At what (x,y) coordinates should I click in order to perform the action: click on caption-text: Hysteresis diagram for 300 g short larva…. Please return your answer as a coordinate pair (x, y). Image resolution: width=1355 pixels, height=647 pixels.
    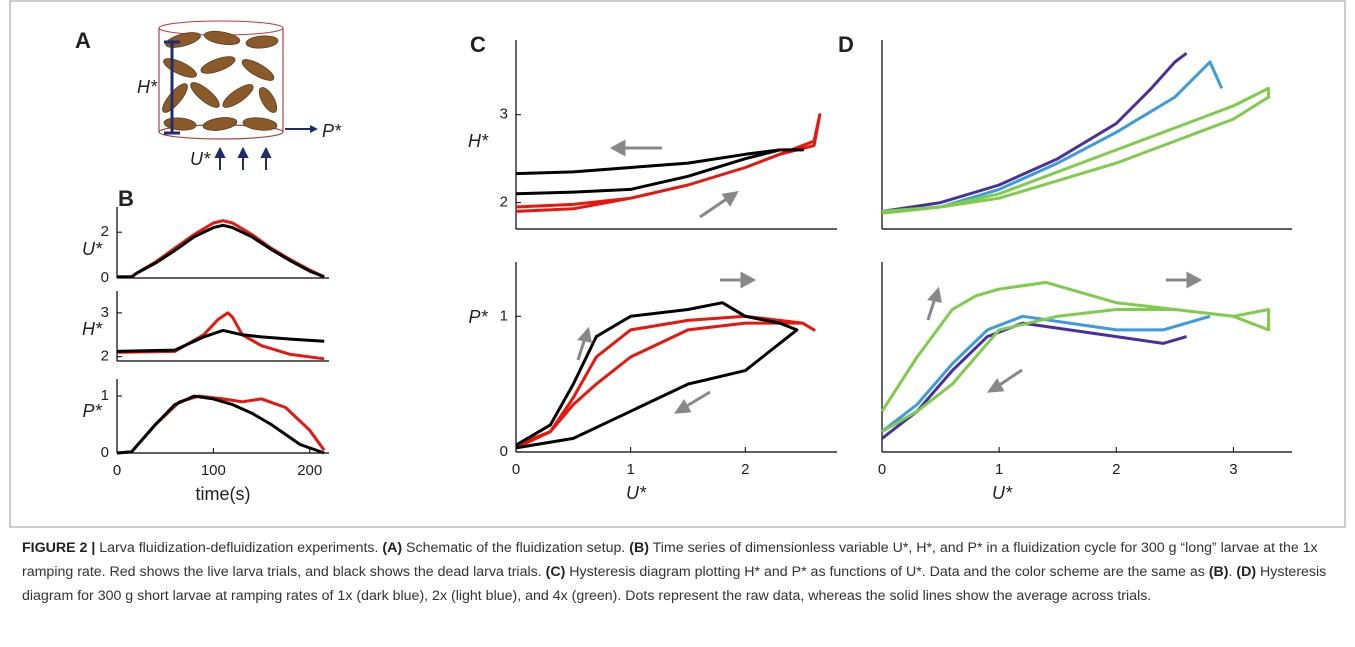
    Looking at the image, I should click on (674, 584).